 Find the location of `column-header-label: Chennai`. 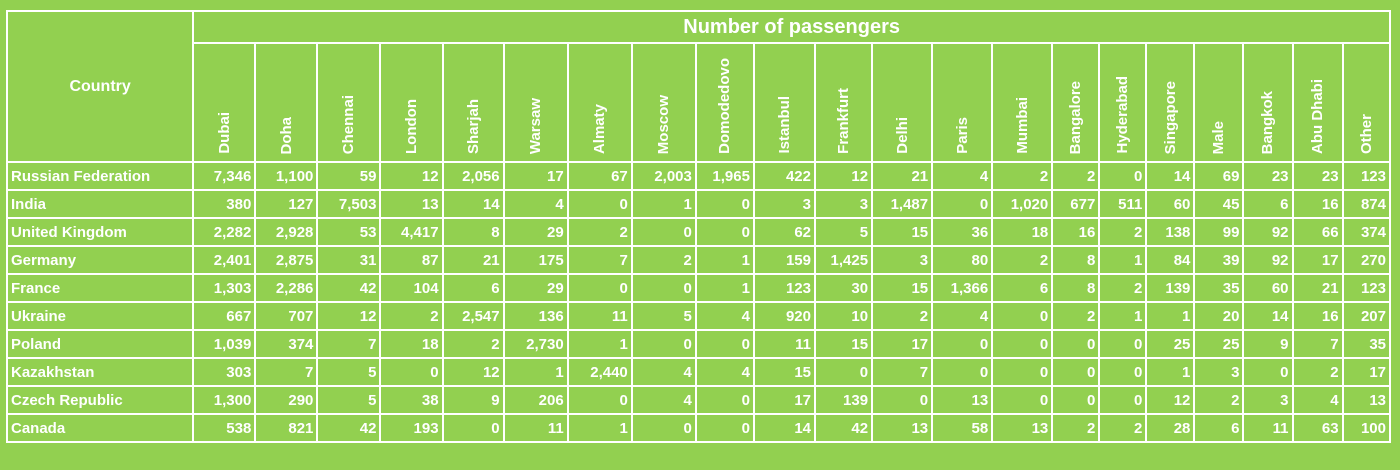

column-header-label: Chennai is located at coordinates (349, 124).